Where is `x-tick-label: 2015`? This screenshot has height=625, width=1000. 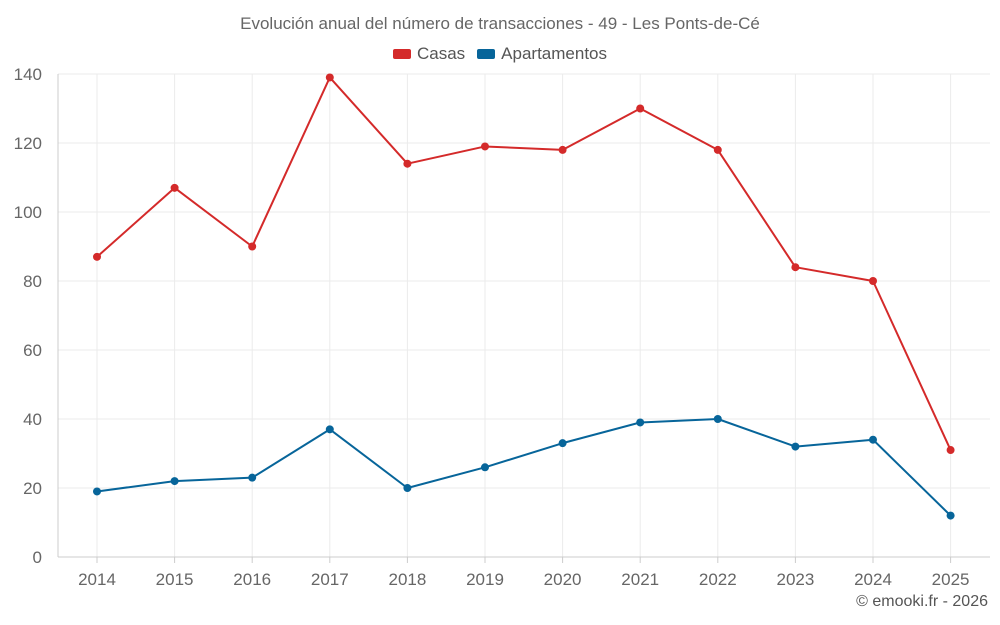 x-tick-label: 2015 is located at coordinates (175, 579).